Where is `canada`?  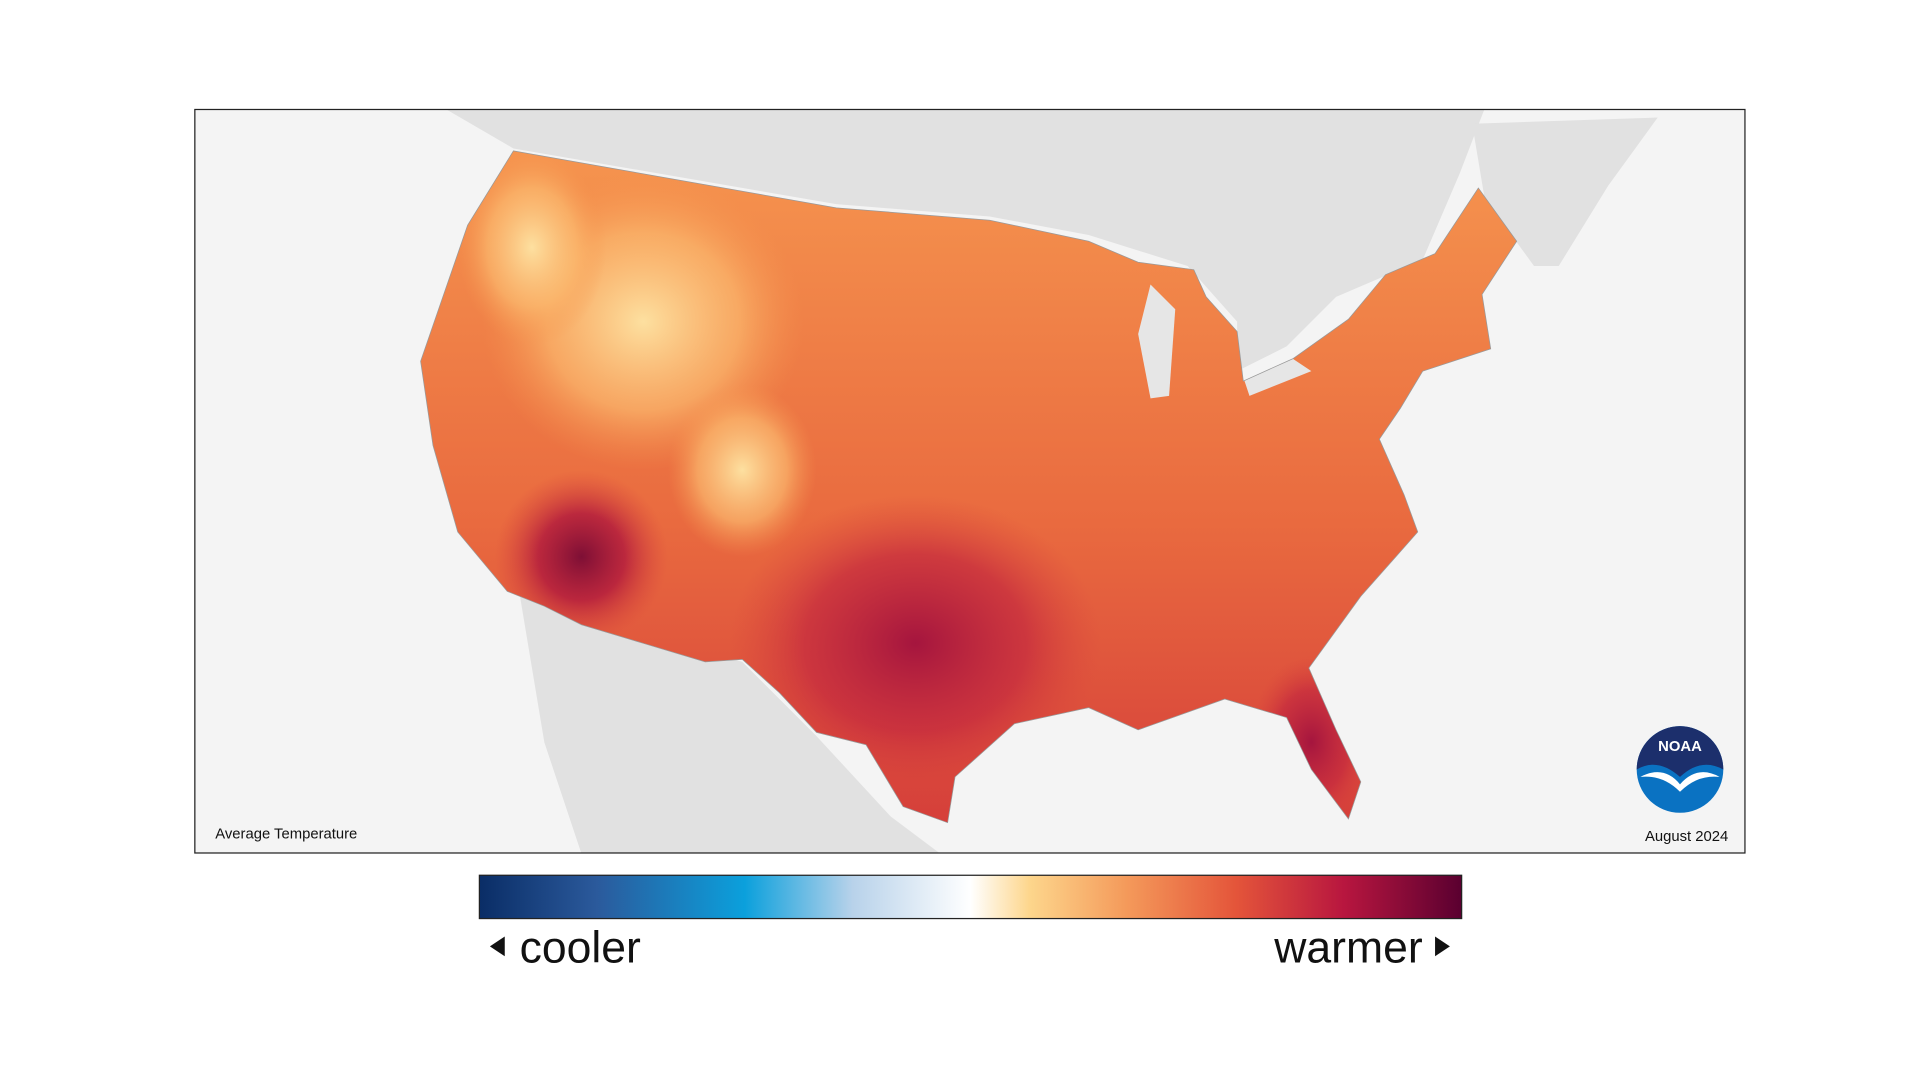
canada is located at coordinates (965, 240).